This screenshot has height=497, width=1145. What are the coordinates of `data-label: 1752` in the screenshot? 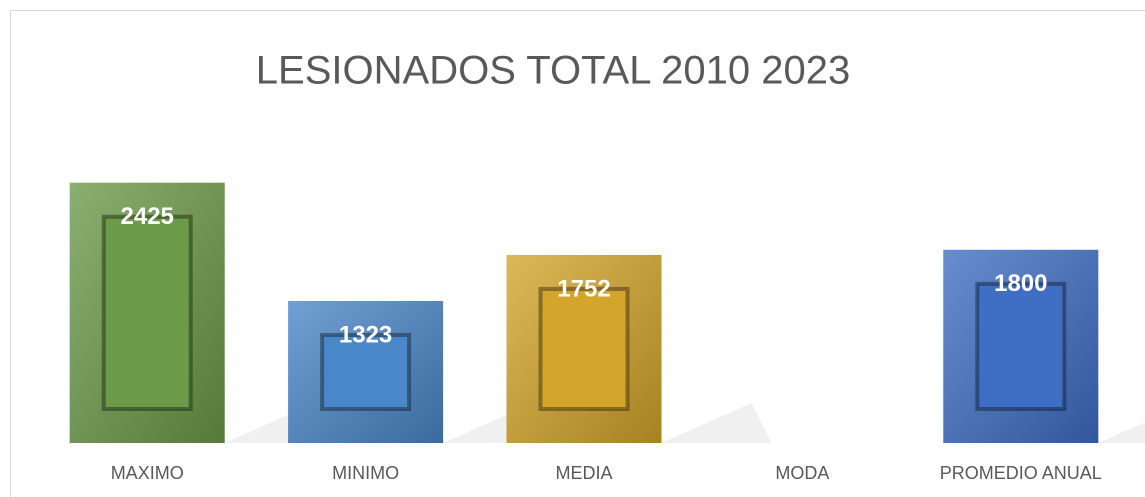 It's located at (583, 288).